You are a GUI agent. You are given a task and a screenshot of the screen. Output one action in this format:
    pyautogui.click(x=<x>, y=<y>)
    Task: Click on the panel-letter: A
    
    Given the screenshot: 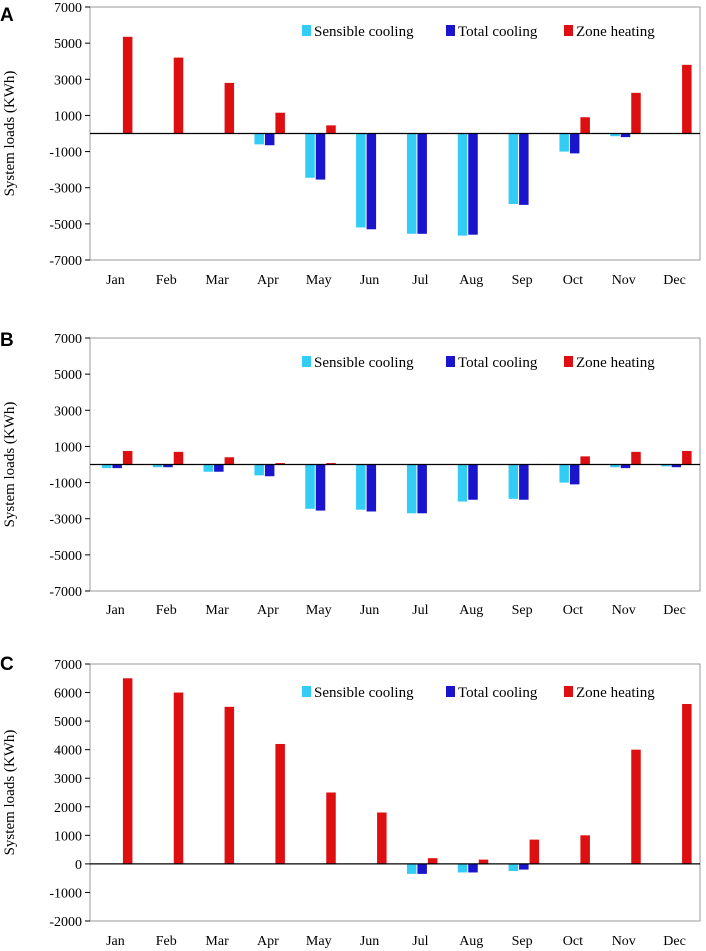 What is the action you would take?
    pyautogui.click(x=7, y=15)
    